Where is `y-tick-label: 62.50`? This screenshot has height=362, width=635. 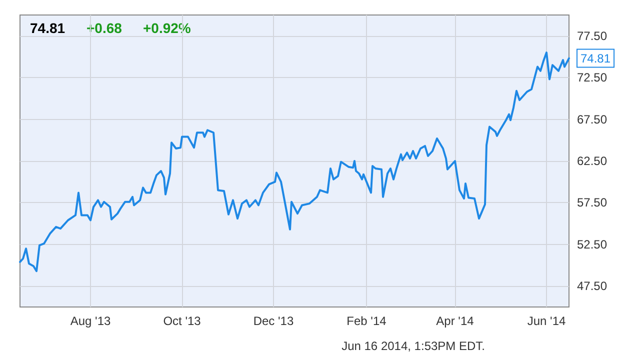
y-tick-label: 62.50 is located at coordinates (592, 161).